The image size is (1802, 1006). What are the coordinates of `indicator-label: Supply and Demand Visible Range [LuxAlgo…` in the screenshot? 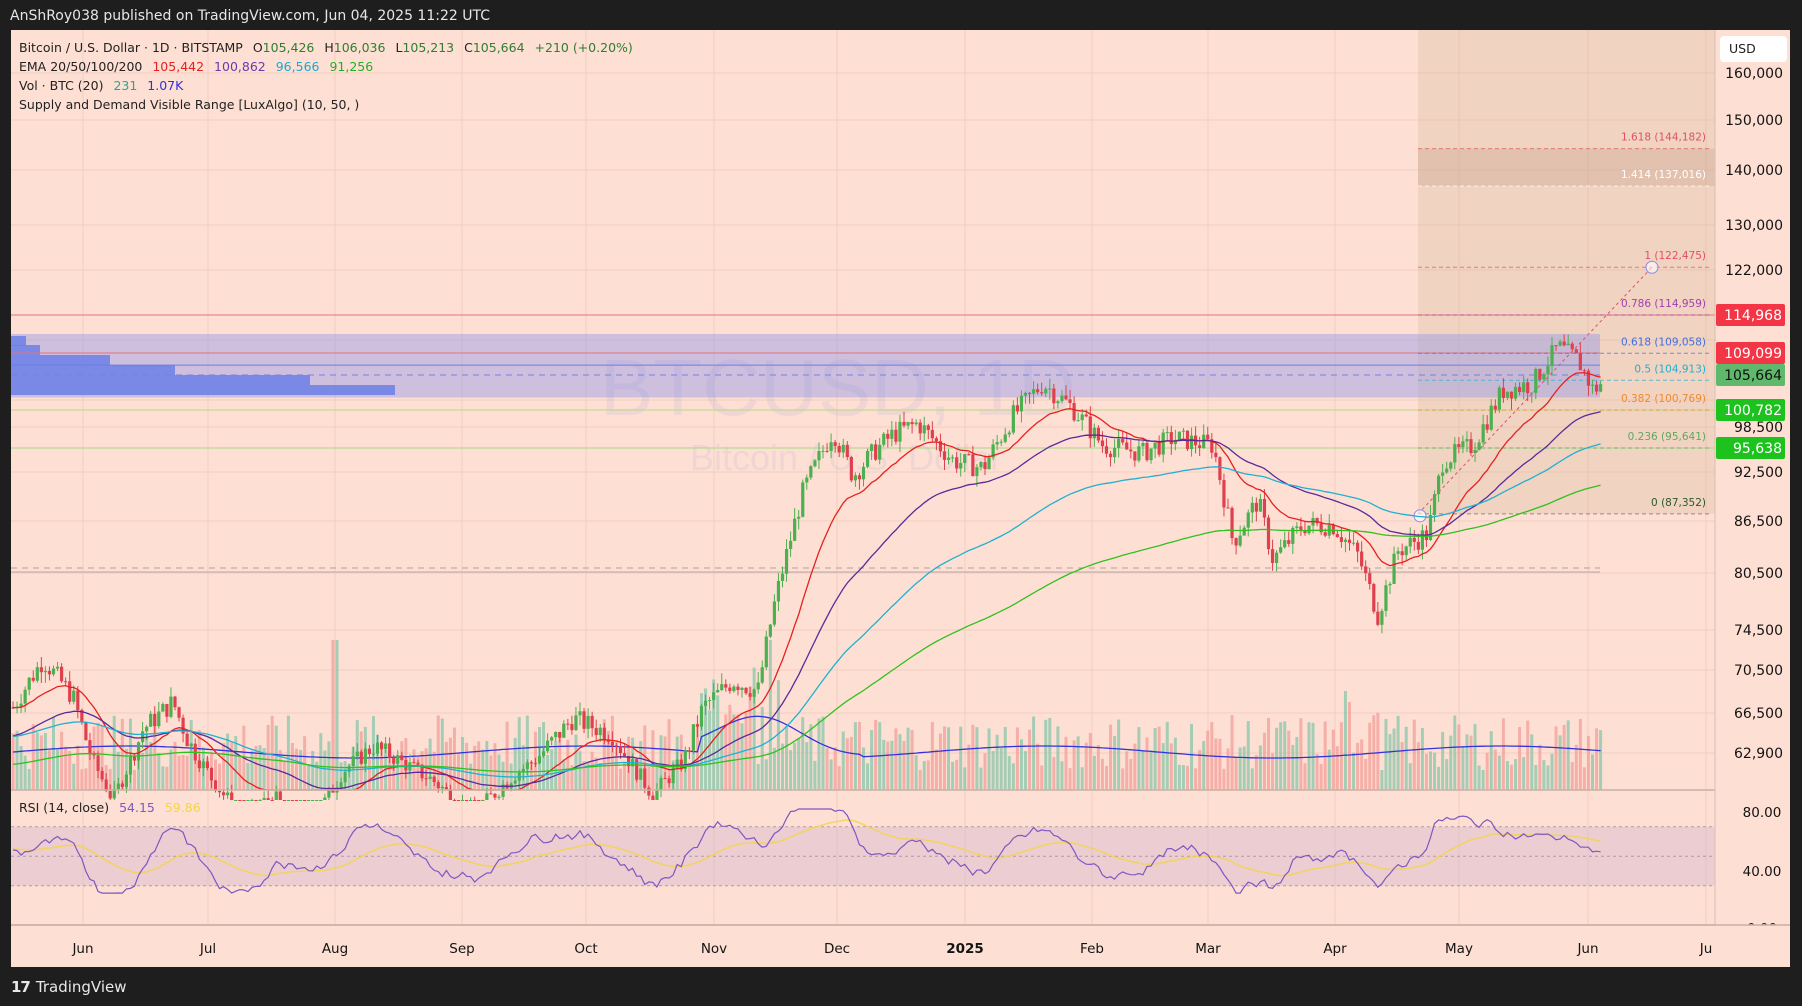 It's located at (189, 104).